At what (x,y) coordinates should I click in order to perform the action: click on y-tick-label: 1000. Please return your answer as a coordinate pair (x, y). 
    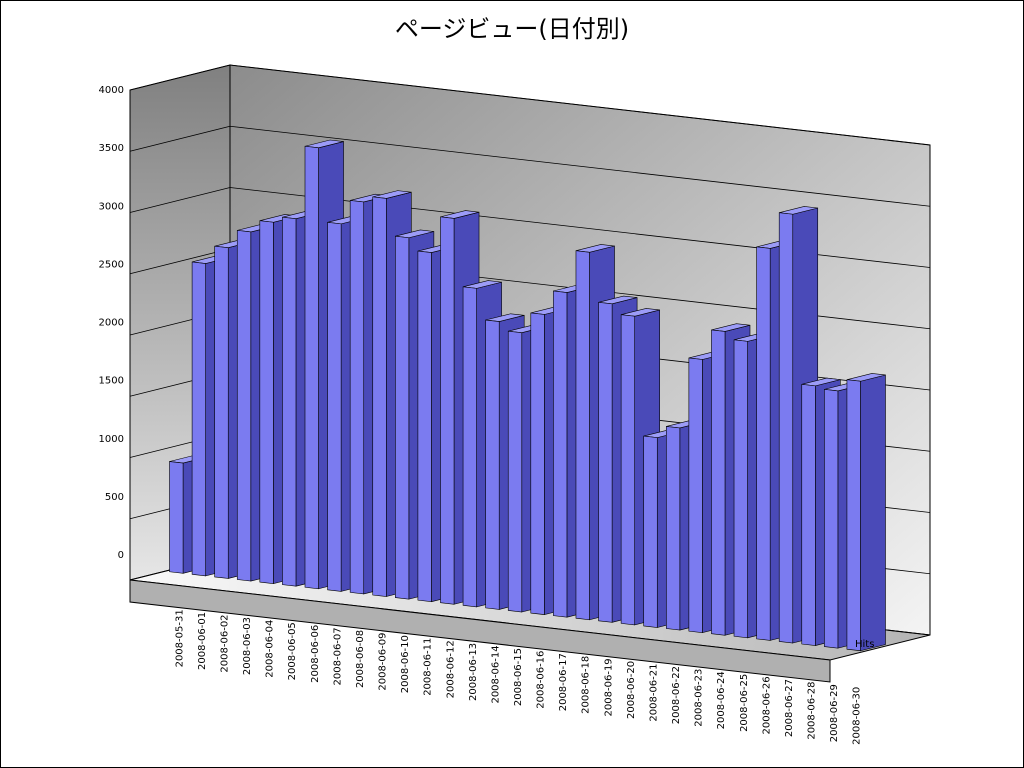
    Looking at the image, I should click on (111, 439).